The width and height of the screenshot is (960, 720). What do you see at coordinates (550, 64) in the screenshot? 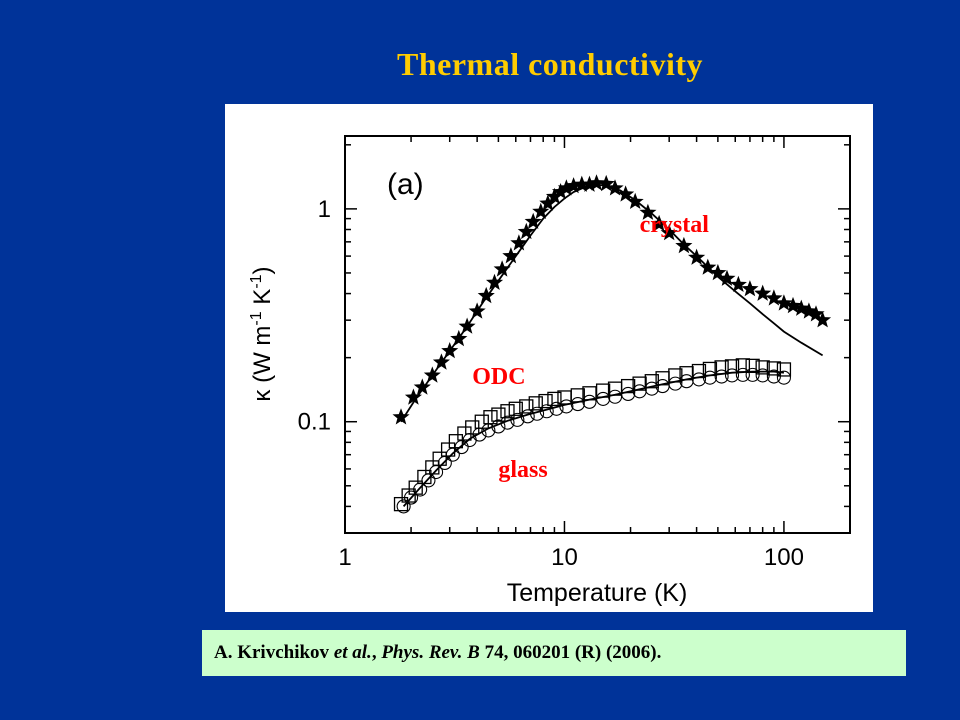
I see `slide-title: Thermal conductivity` at bounding box center [550, 64].